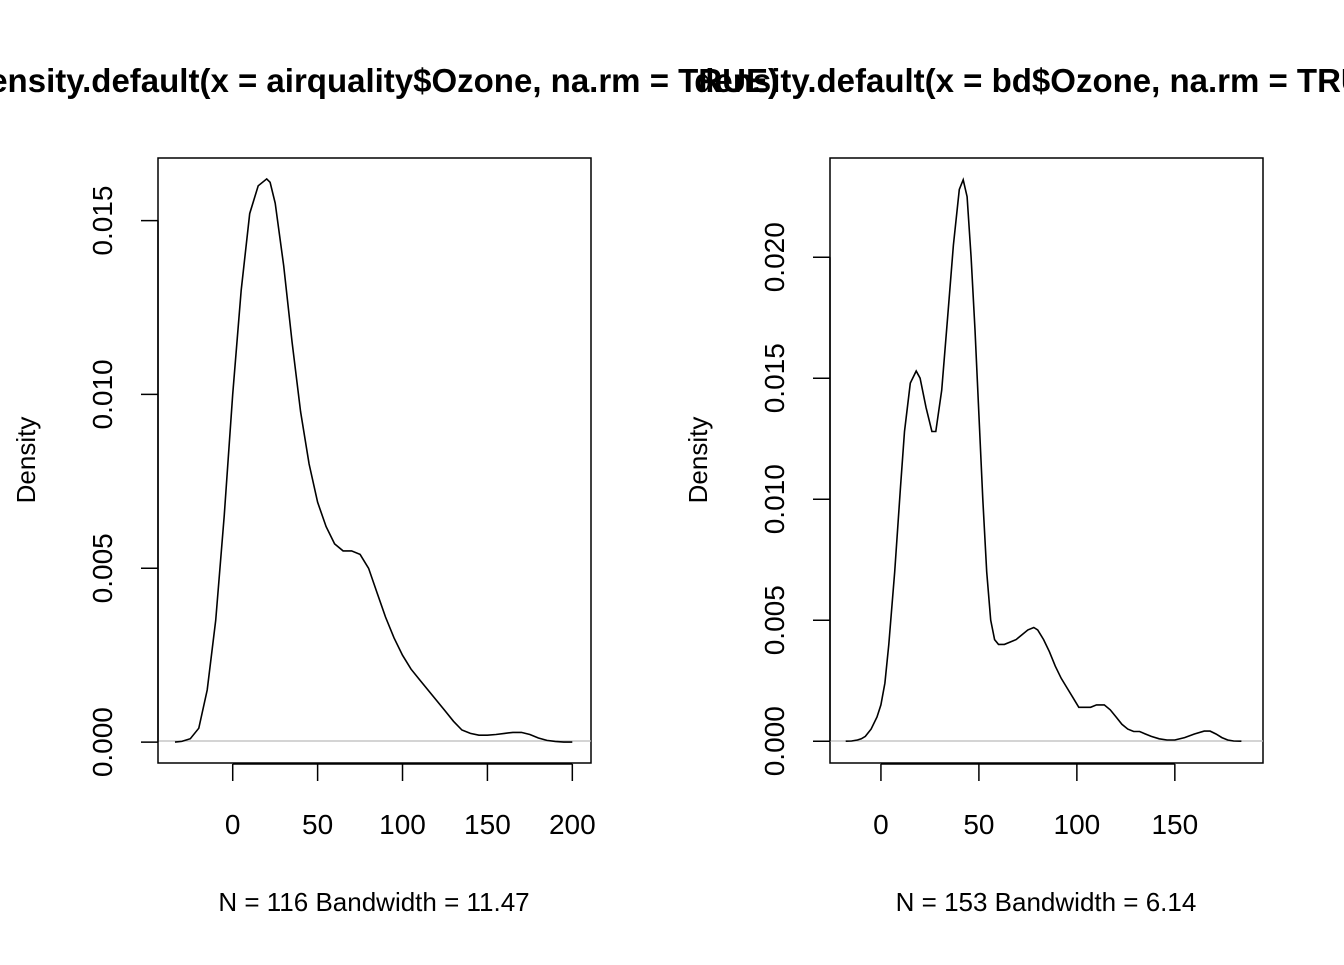 Image resolution: width=1344 pixels, height=965 pixels. What do you see at coordinates (26, 460) in the screenshot?
I see `y-axis-label-left: Density` at bounding box center [26, 460].